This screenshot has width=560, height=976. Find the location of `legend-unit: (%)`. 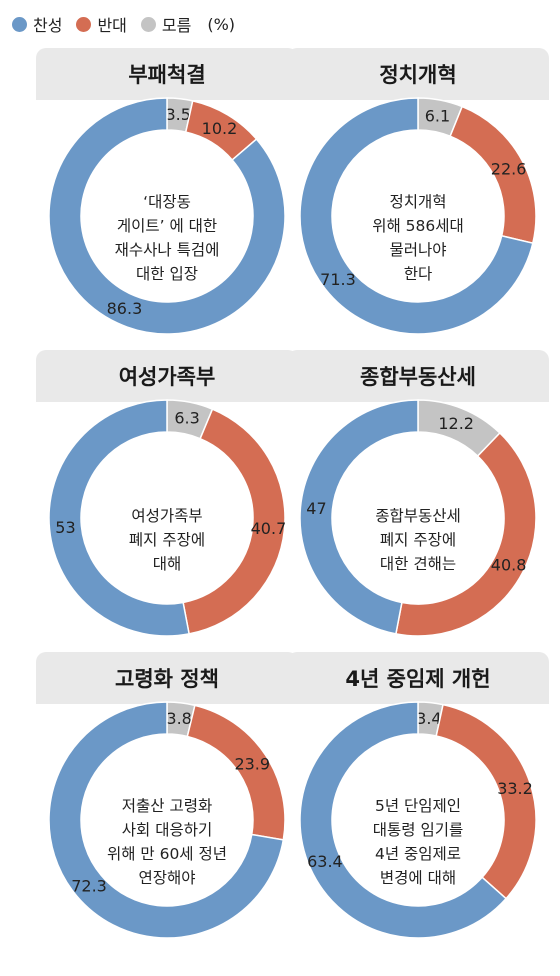

legend-unit: (%) is located at coordinates (221, 24).